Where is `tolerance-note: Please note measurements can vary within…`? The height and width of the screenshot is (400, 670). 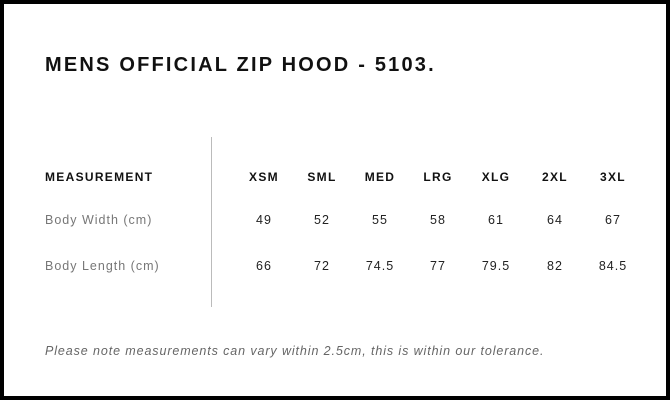
tolerance-note: Please note measurements can vary within… is located at coordinates (295, 351).